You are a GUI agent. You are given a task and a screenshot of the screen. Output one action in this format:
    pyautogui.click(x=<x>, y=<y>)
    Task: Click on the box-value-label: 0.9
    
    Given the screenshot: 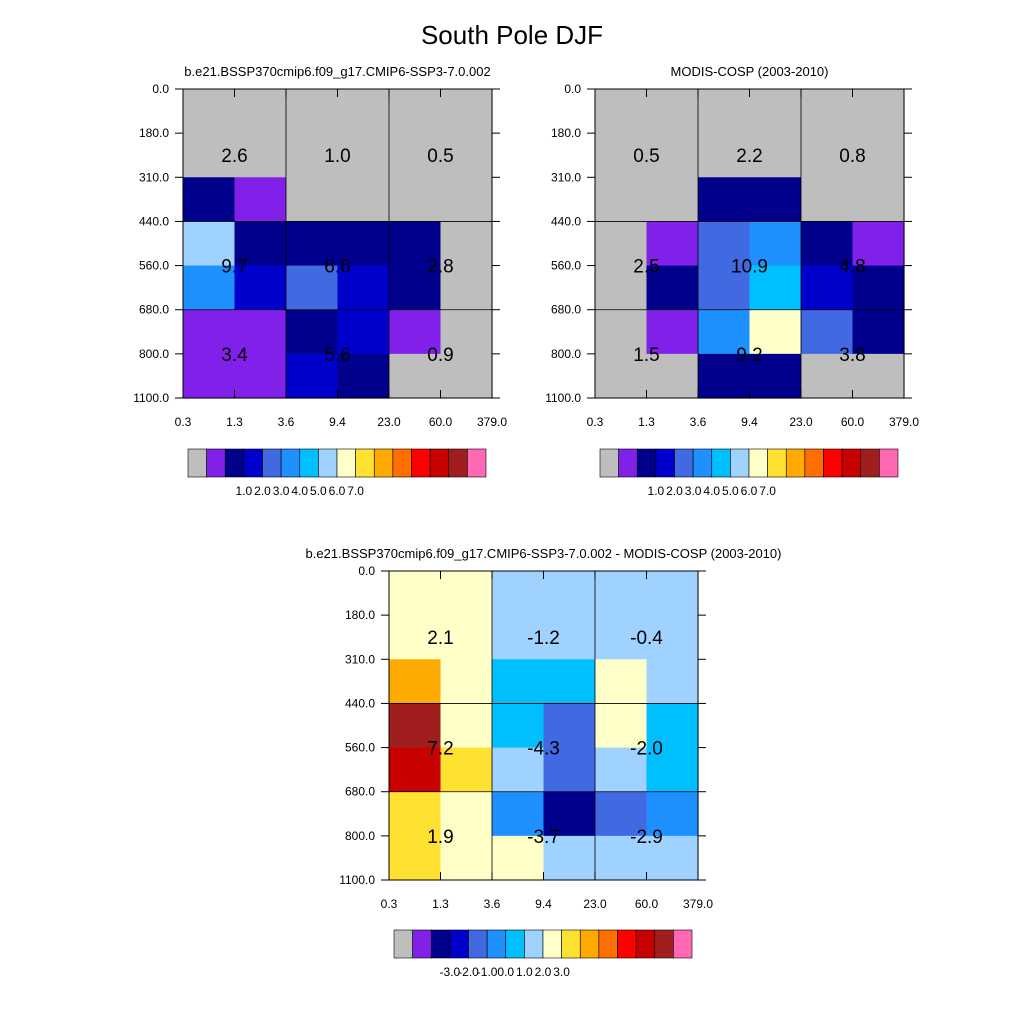 What is the action you would take?
    pyautogui.click(x=440, y=355)
    